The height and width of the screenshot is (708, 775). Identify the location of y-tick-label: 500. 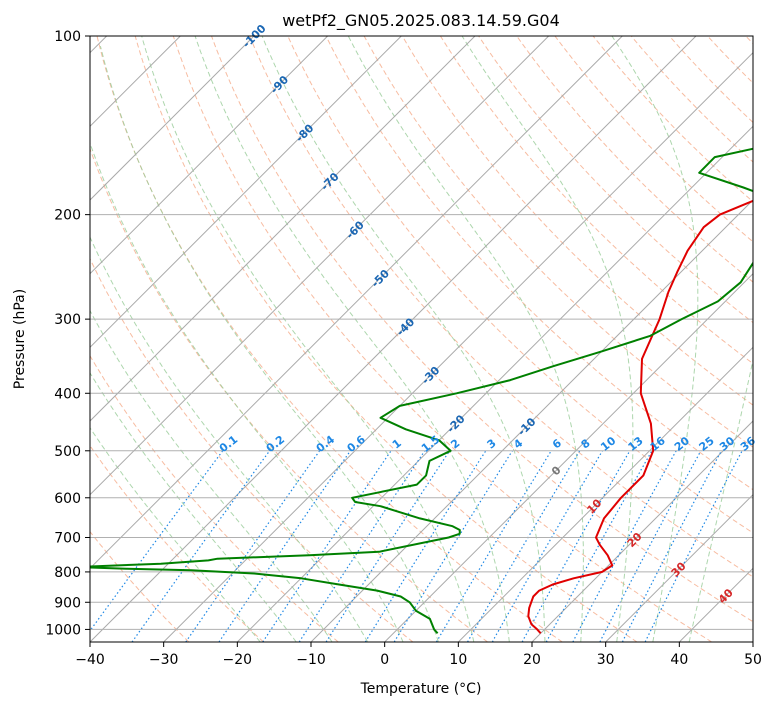
(67, 452).